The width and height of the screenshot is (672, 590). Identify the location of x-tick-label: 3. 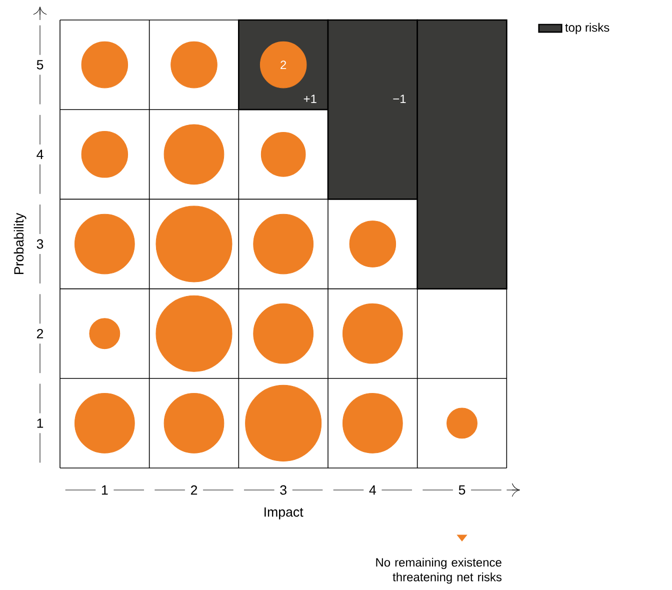
(283, 490).